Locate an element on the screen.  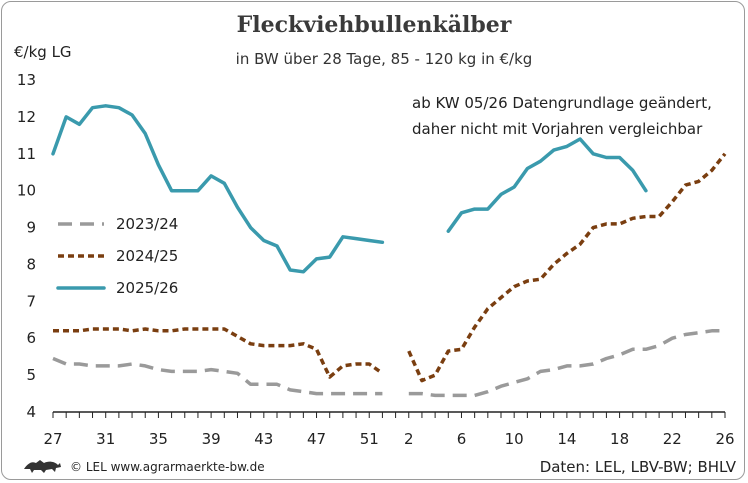
y-tick-label: 4 is located at coordinates (31, 412).